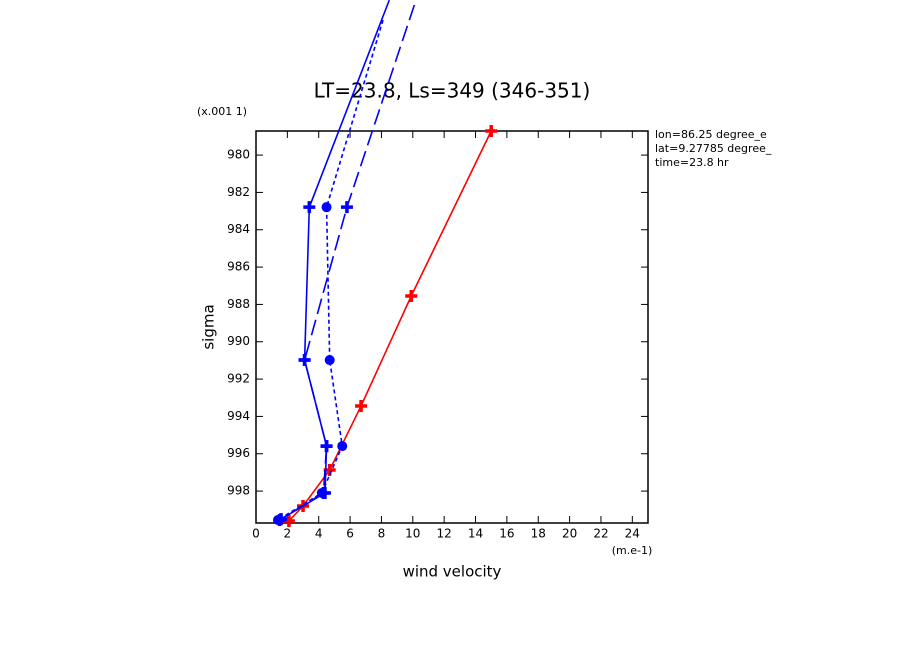  What do you see at coordinates (238, 304) in the screenshot?
I see `y-tick-label: 988` at bounding box center [238, 304].